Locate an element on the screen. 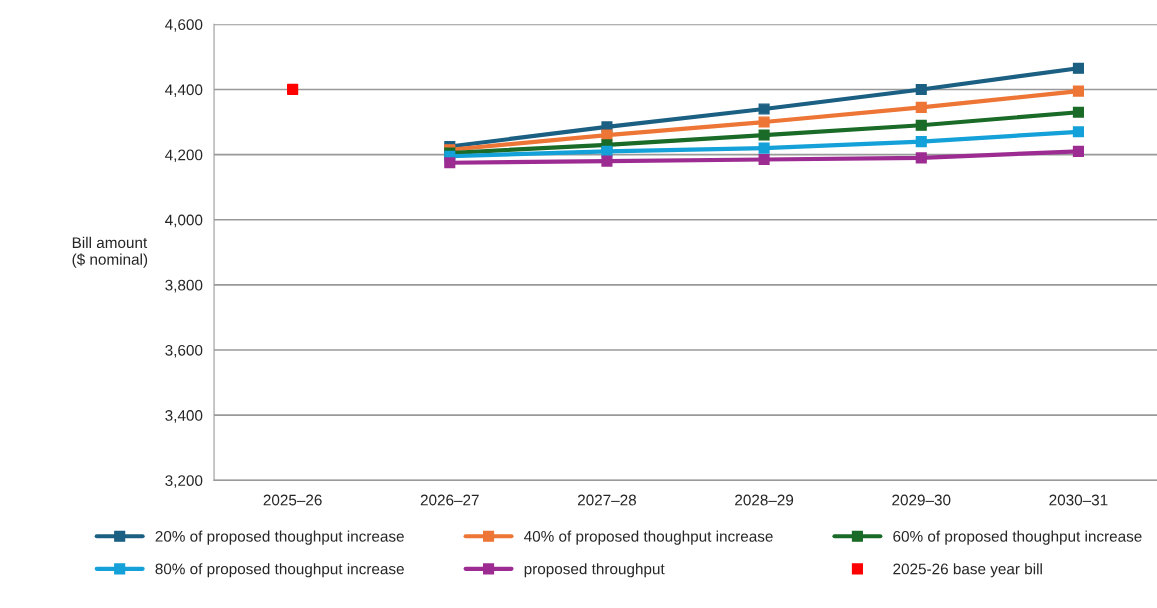  legend-label: 80% of proposed thoughput increase is located at coordinates (279, 570).